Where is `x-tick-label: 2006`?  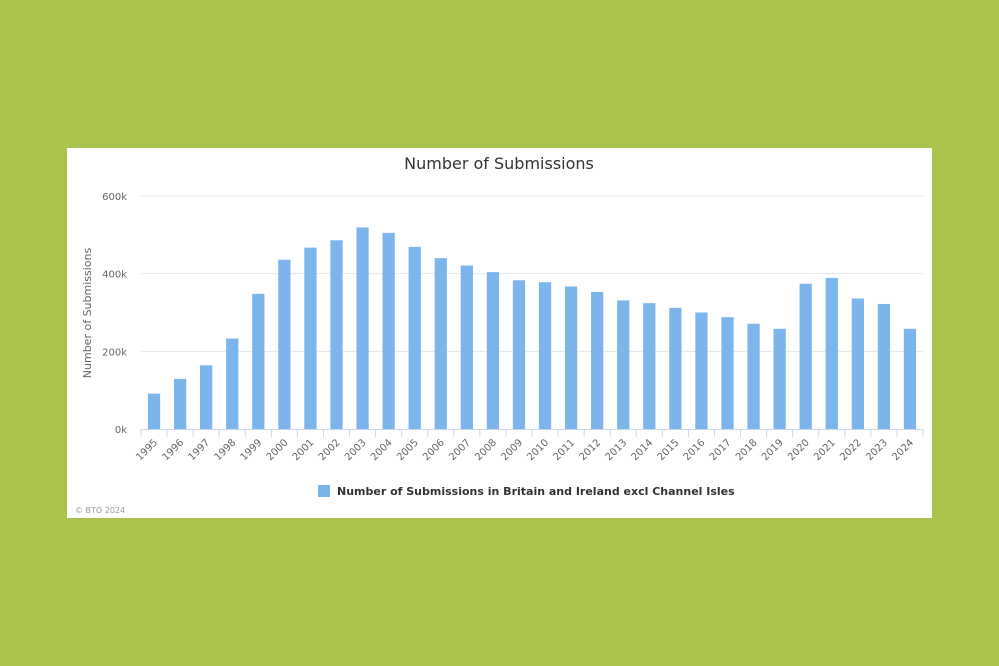 x-tick-label: 2006 is located at coordinates (434, 450).